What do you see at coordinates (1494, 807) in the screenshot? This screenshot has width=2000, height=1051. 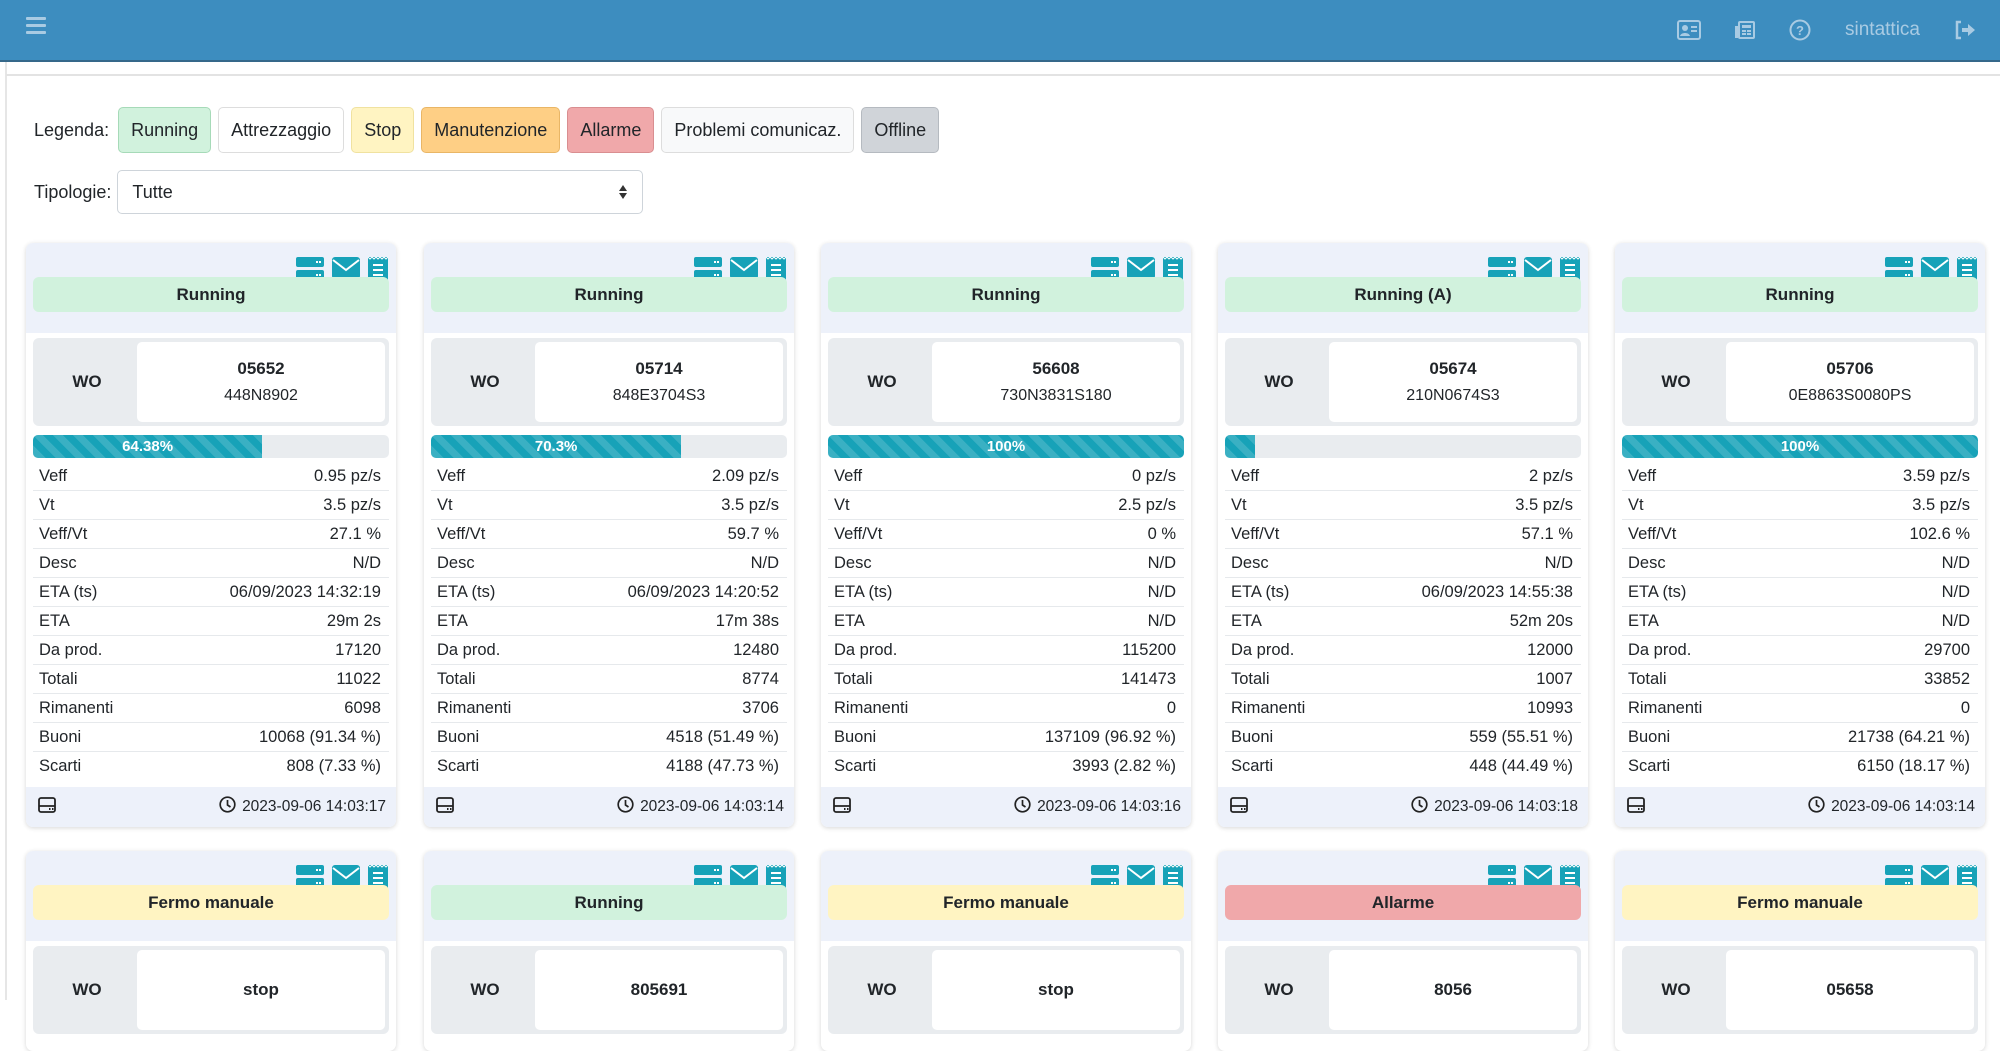 I see `timestamp: 2023-09-06 14:03:18` at bounding box center [1494, 807].